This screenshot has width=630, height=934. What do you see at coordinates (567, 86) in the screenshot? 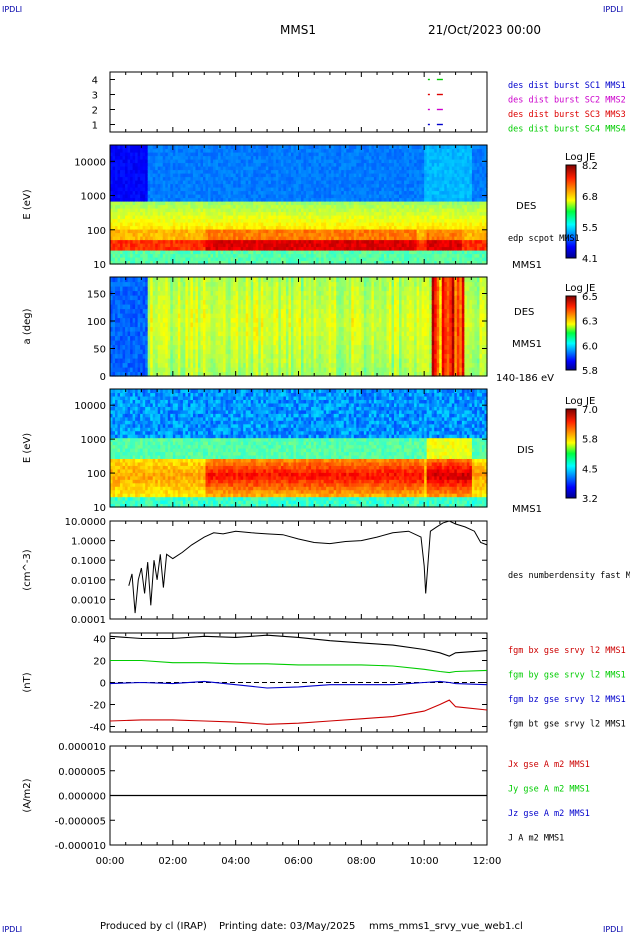
I see `legend-entry: des dist burst SC1 MMS1` at bounding box center [567, 86].